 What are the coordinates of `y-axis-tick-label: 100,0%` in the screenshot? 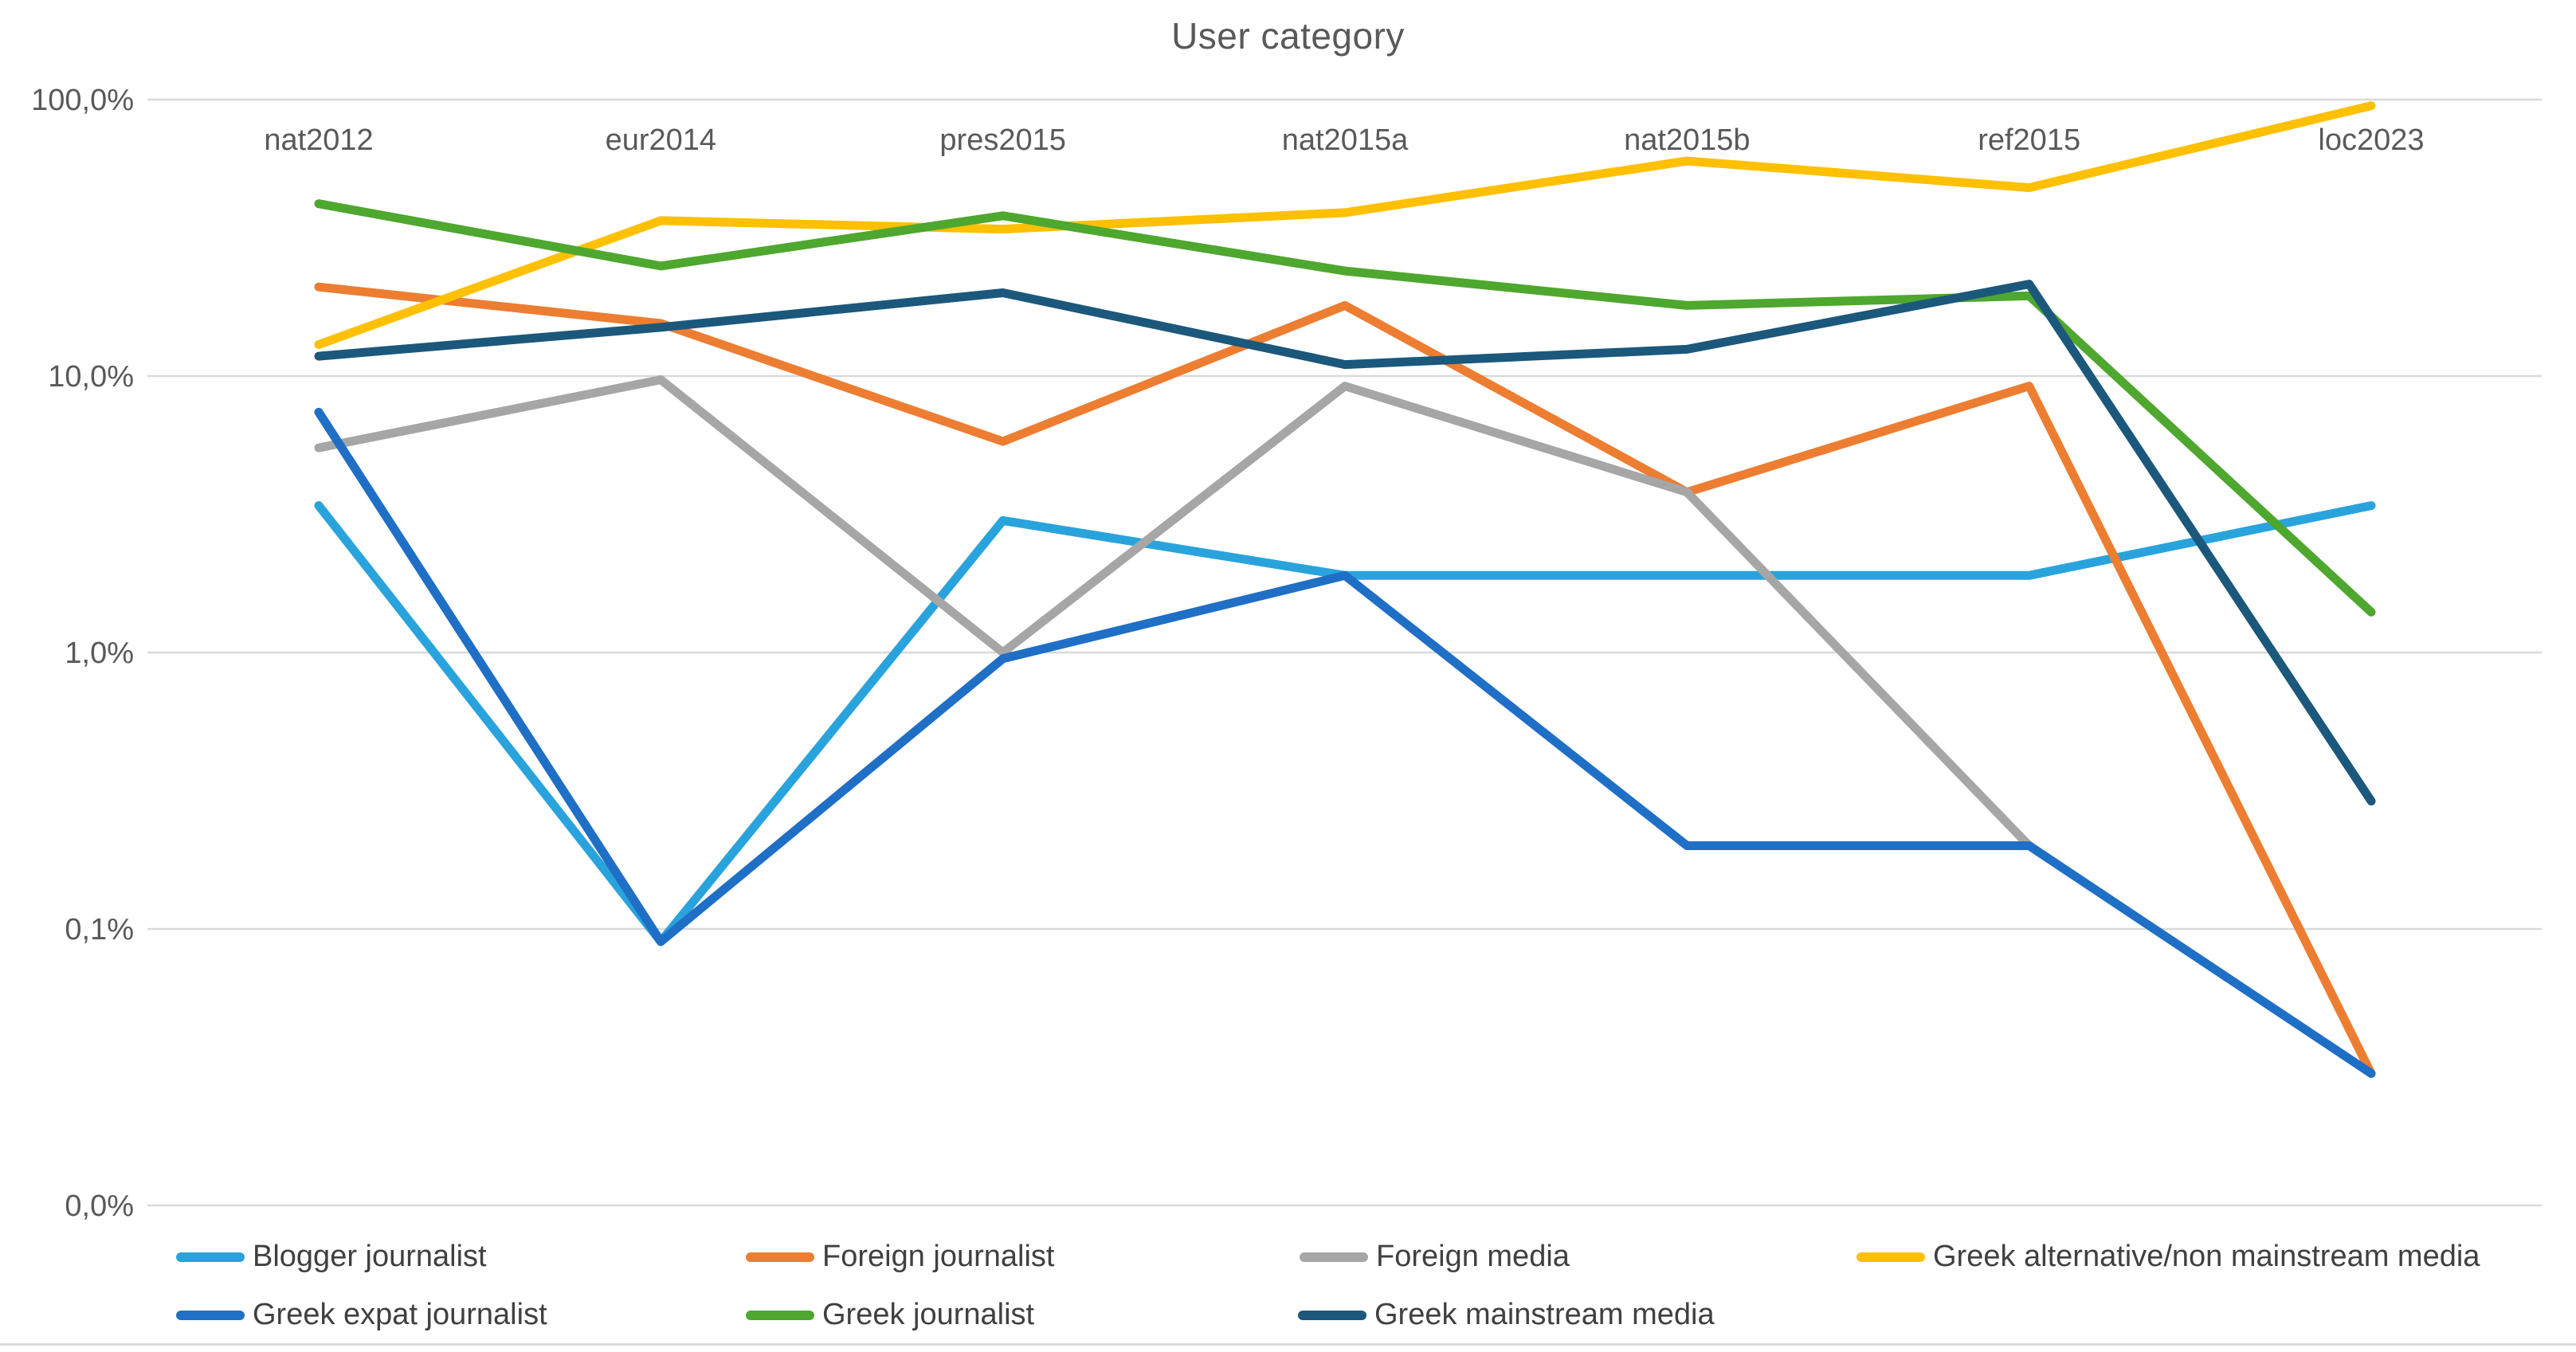 It's located at (82, 100).